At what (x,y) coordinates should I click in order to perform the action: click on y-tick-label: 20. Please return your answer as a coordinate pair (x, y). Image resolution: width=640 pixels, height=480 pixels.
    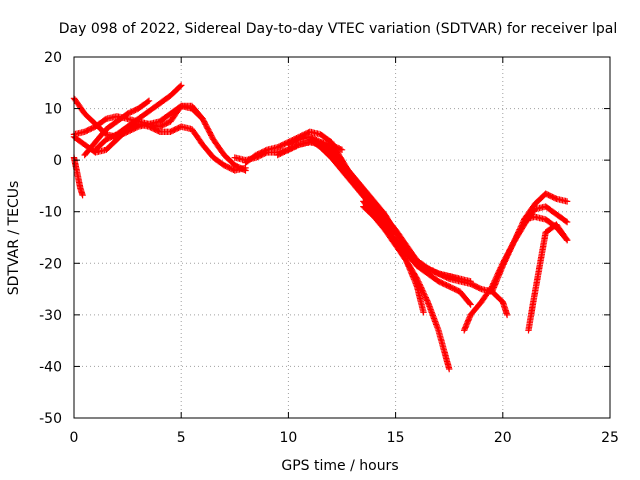
    Looking at the image, I should click on (53, 58).